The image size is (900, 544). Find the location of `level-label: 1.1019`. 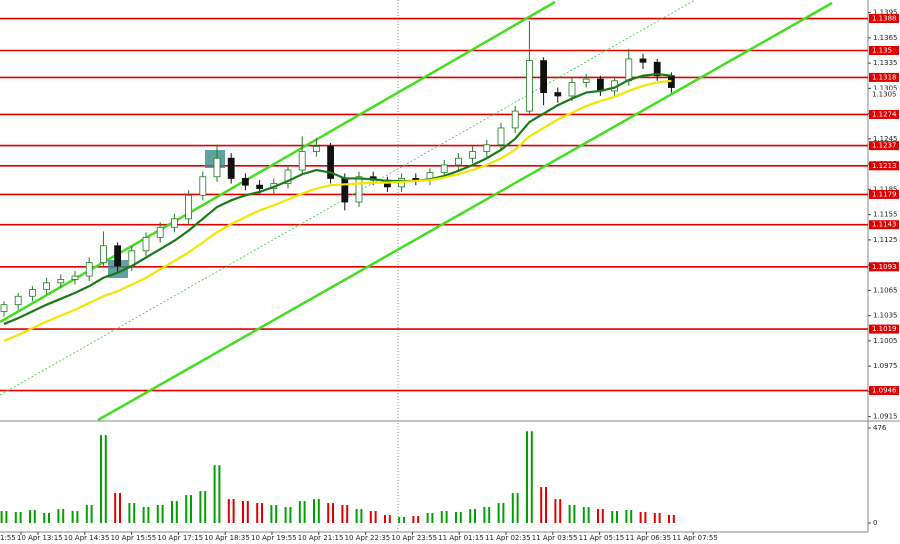

level-label: 1.1019 is located at coordinates (884, 329).